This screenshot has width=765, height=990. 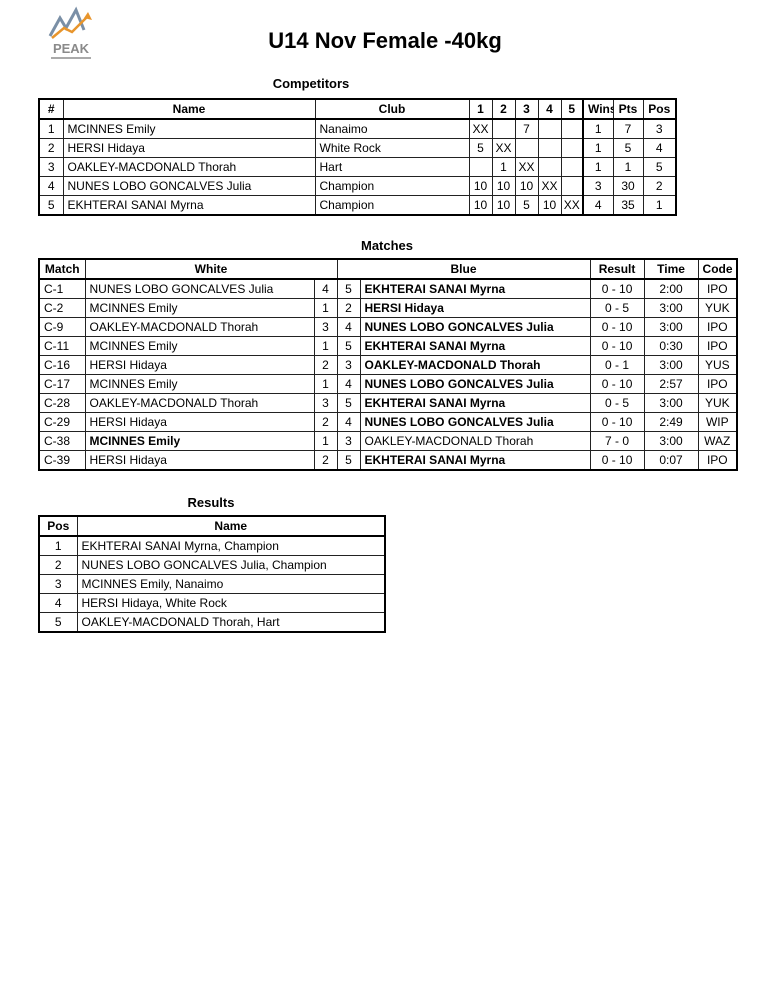 What do you see at coordinates (325, 403) in the screenshot?
I see `white-number-cell: 3` at bounding box center [325, 403].